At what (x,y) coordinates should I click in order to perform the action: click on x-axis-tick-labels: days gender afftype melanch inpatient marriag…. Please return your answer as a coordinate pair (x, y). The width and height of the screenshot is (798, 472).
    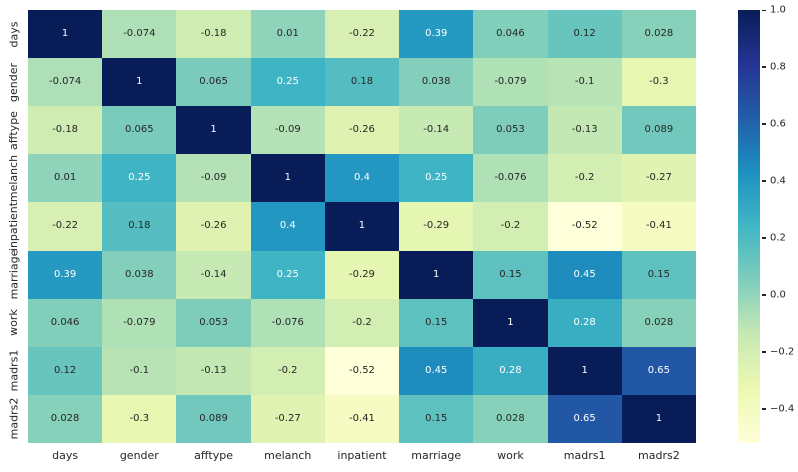
    Looking at the image, I should click on (362, 455).